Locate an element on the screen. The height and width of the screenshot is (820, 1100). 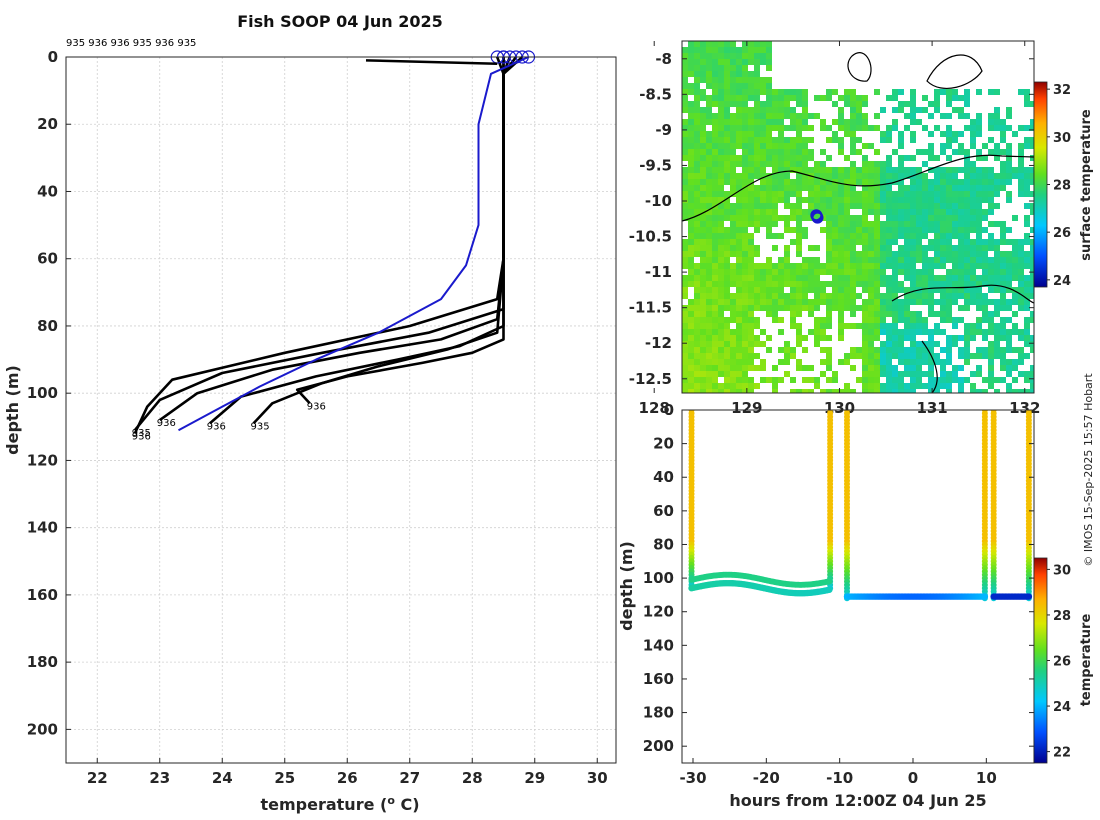
map-y-tick-label: -8 is located at coordinates (663, 59).